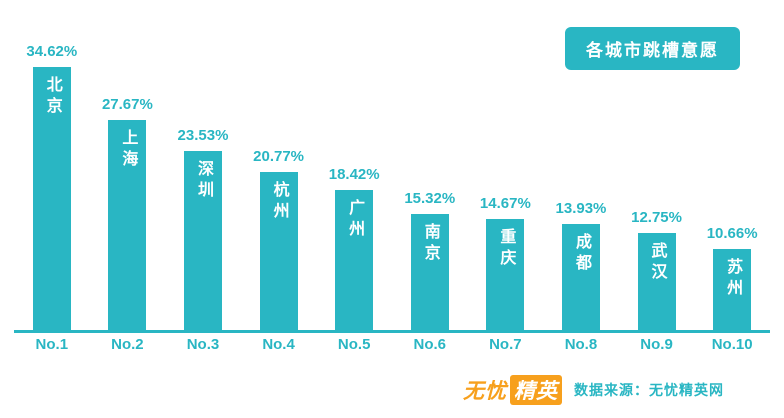 Image resolution: width=784 pixels, height=418 pixels. I want to click on bar: 苏州, so click(732, 289).